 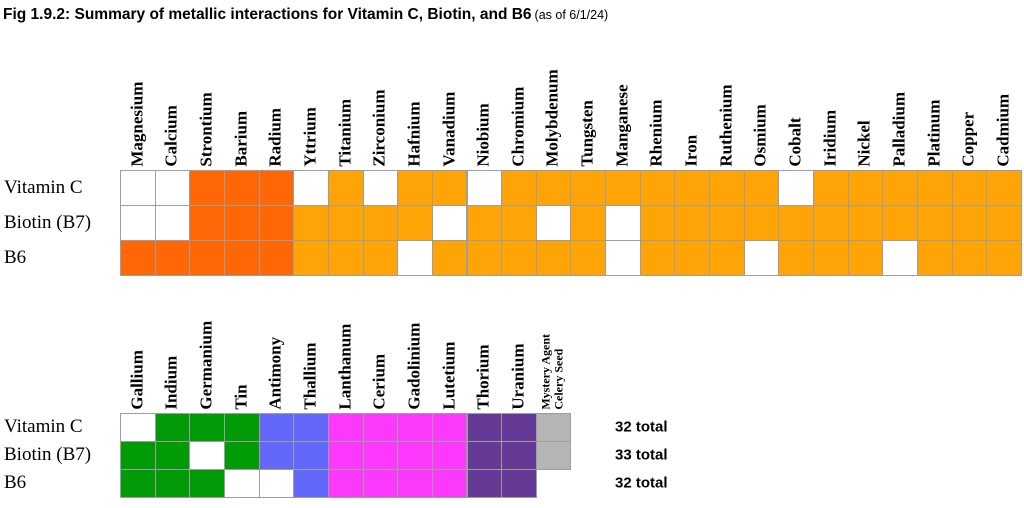 What do you see at coordinates (553, 455) in the screenshot?
I see `cell-biotin-b7-mystery-agent-celery-seed` at bounding box center [553, 455].